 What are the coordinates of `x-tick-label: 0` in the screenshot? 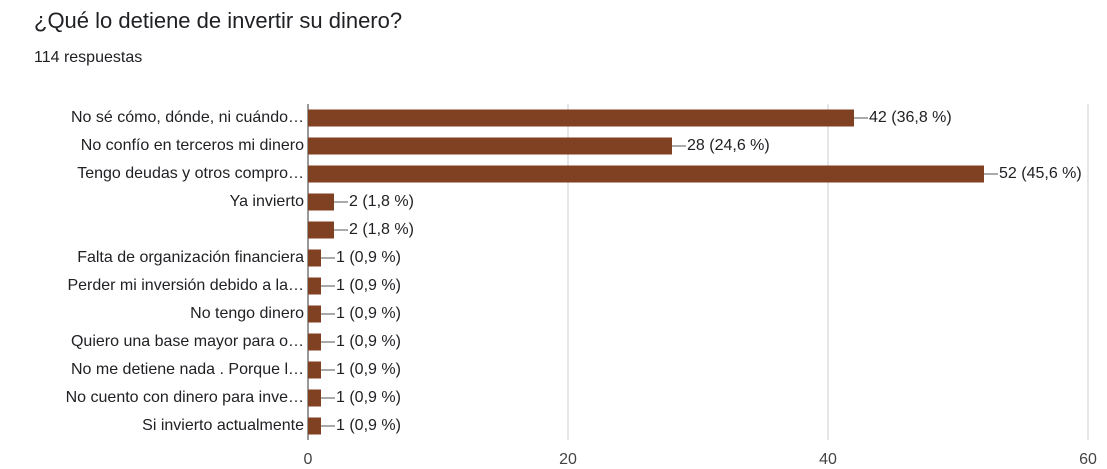 It's located at (308, 459).